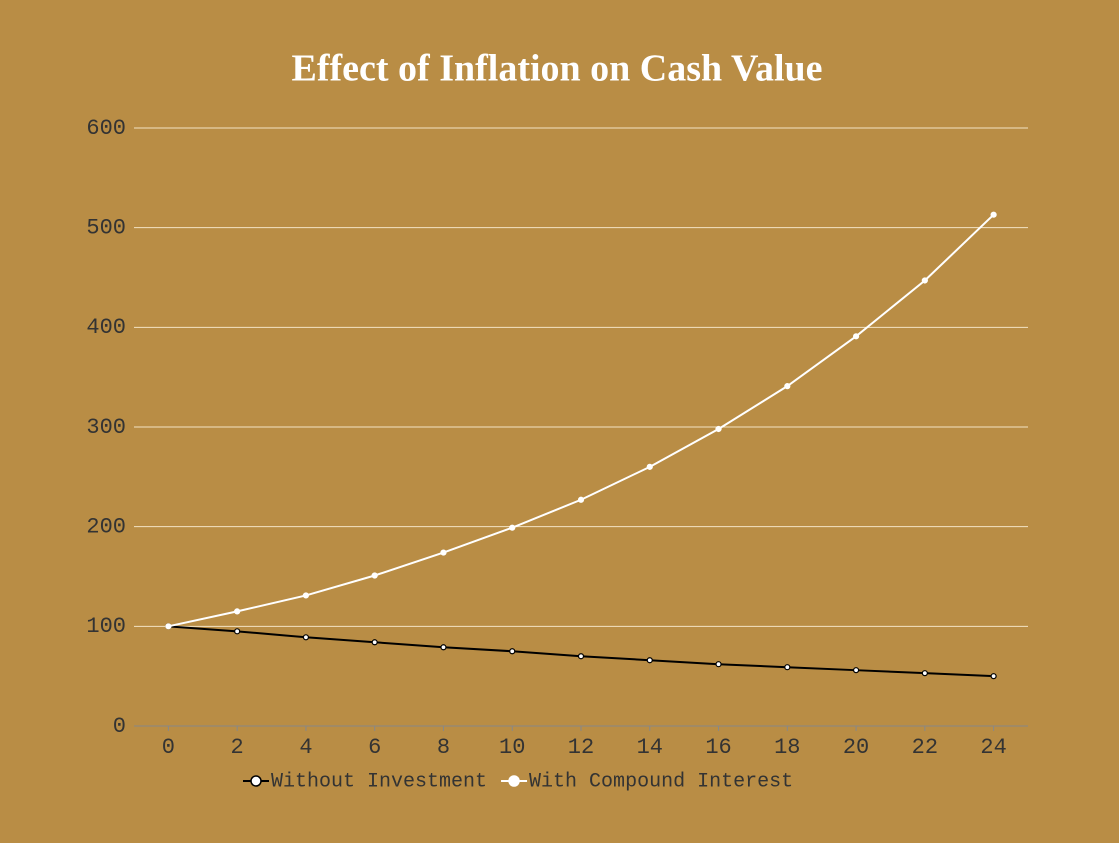 The width and height of the screenshot is (1119, 843). What do you see at coordinates (374, 747) in the screenshot?
I see `x-tick-label: 6` at bounding box center [374, 747].